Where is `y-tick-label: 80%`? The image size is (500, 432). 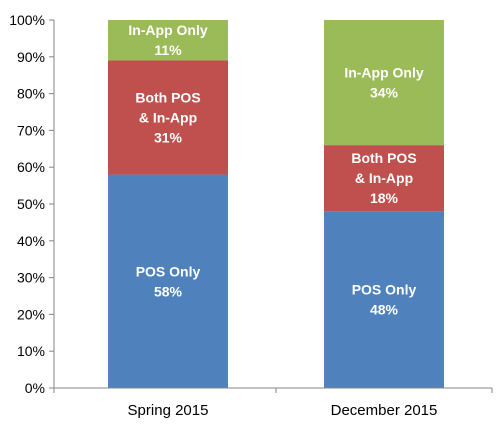
y-tick-label: 80% is located at coordinates (31, 94).